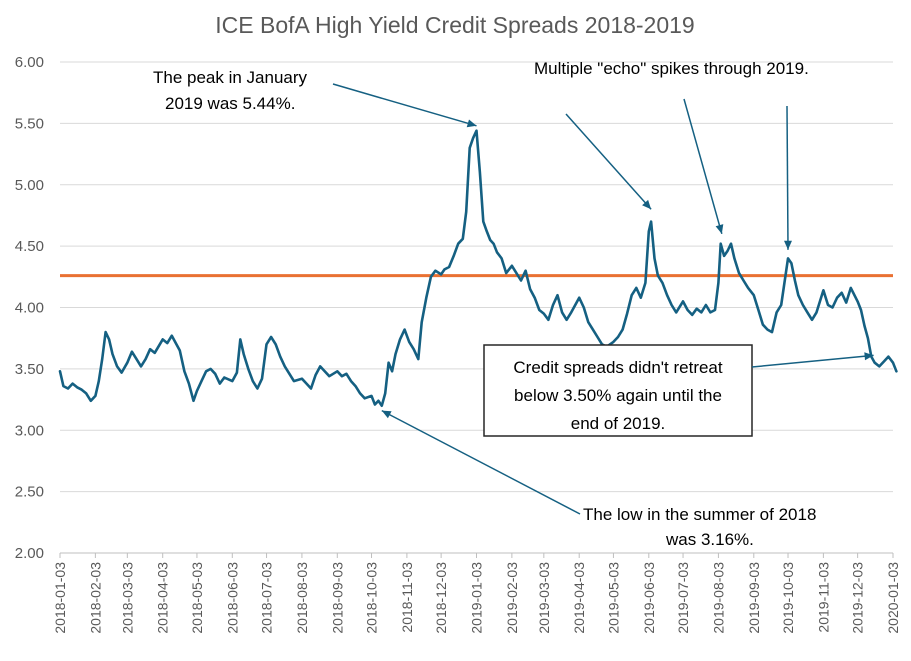 The image size is (911, 661). Describe the element at coordinates (404, 105) in the screenshot. I see `annotation-peak-arrow` at that location.